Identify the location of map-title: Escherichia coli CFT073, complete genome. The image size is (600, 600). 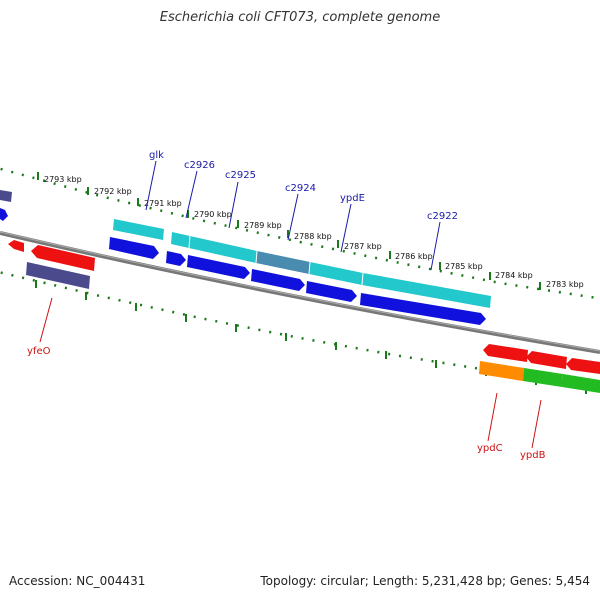
(300, 17).